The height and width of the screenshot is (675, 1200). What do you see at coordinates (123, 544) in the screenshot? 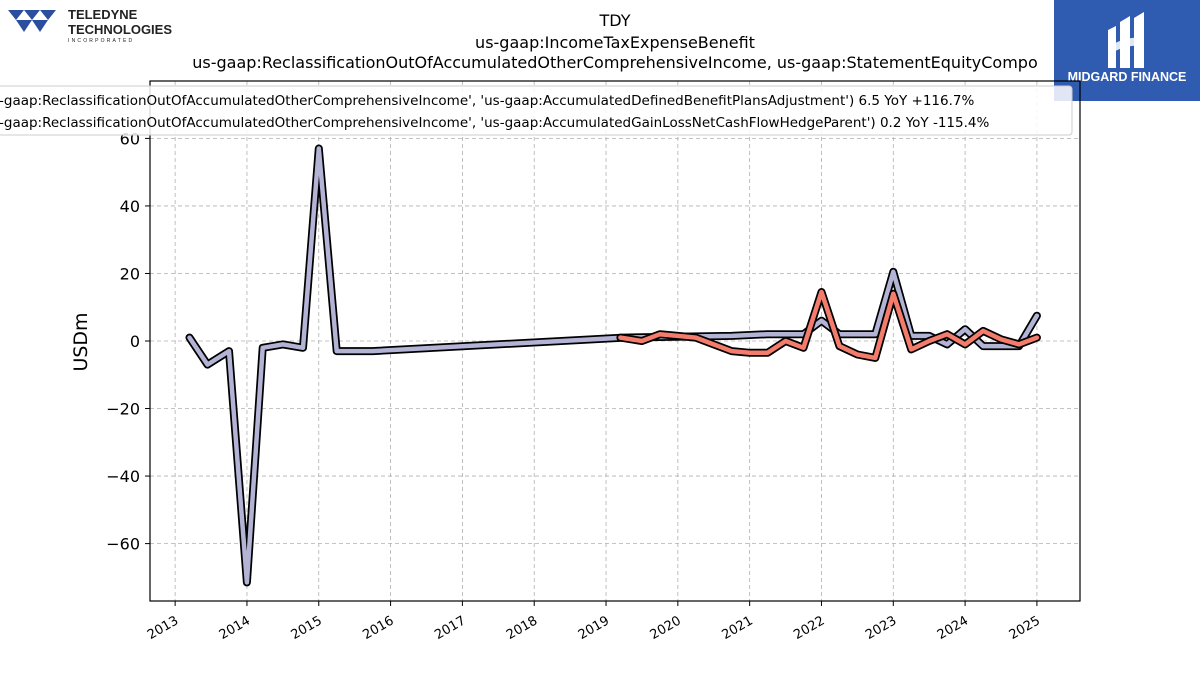
I see `y-tick-label: −60` at bounding box center [123, 544].